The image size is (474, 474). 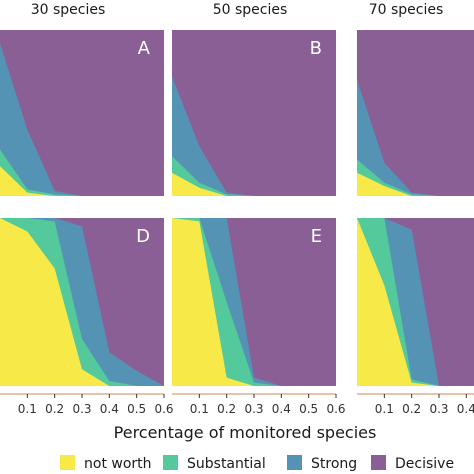 What do you see at coordinates (316, 236) in the screenshot?
I see `panel-letter: E` at bounding box center [316, 236].